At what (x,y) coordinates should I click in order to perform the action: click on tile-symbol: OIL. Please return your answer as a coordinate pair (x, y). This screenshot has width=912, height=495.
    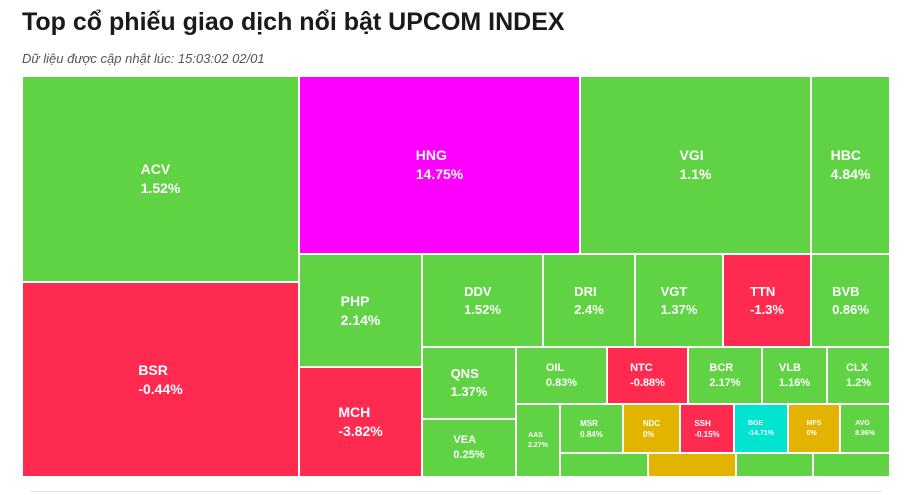
    Looking at the image, I should click on (555, 367).